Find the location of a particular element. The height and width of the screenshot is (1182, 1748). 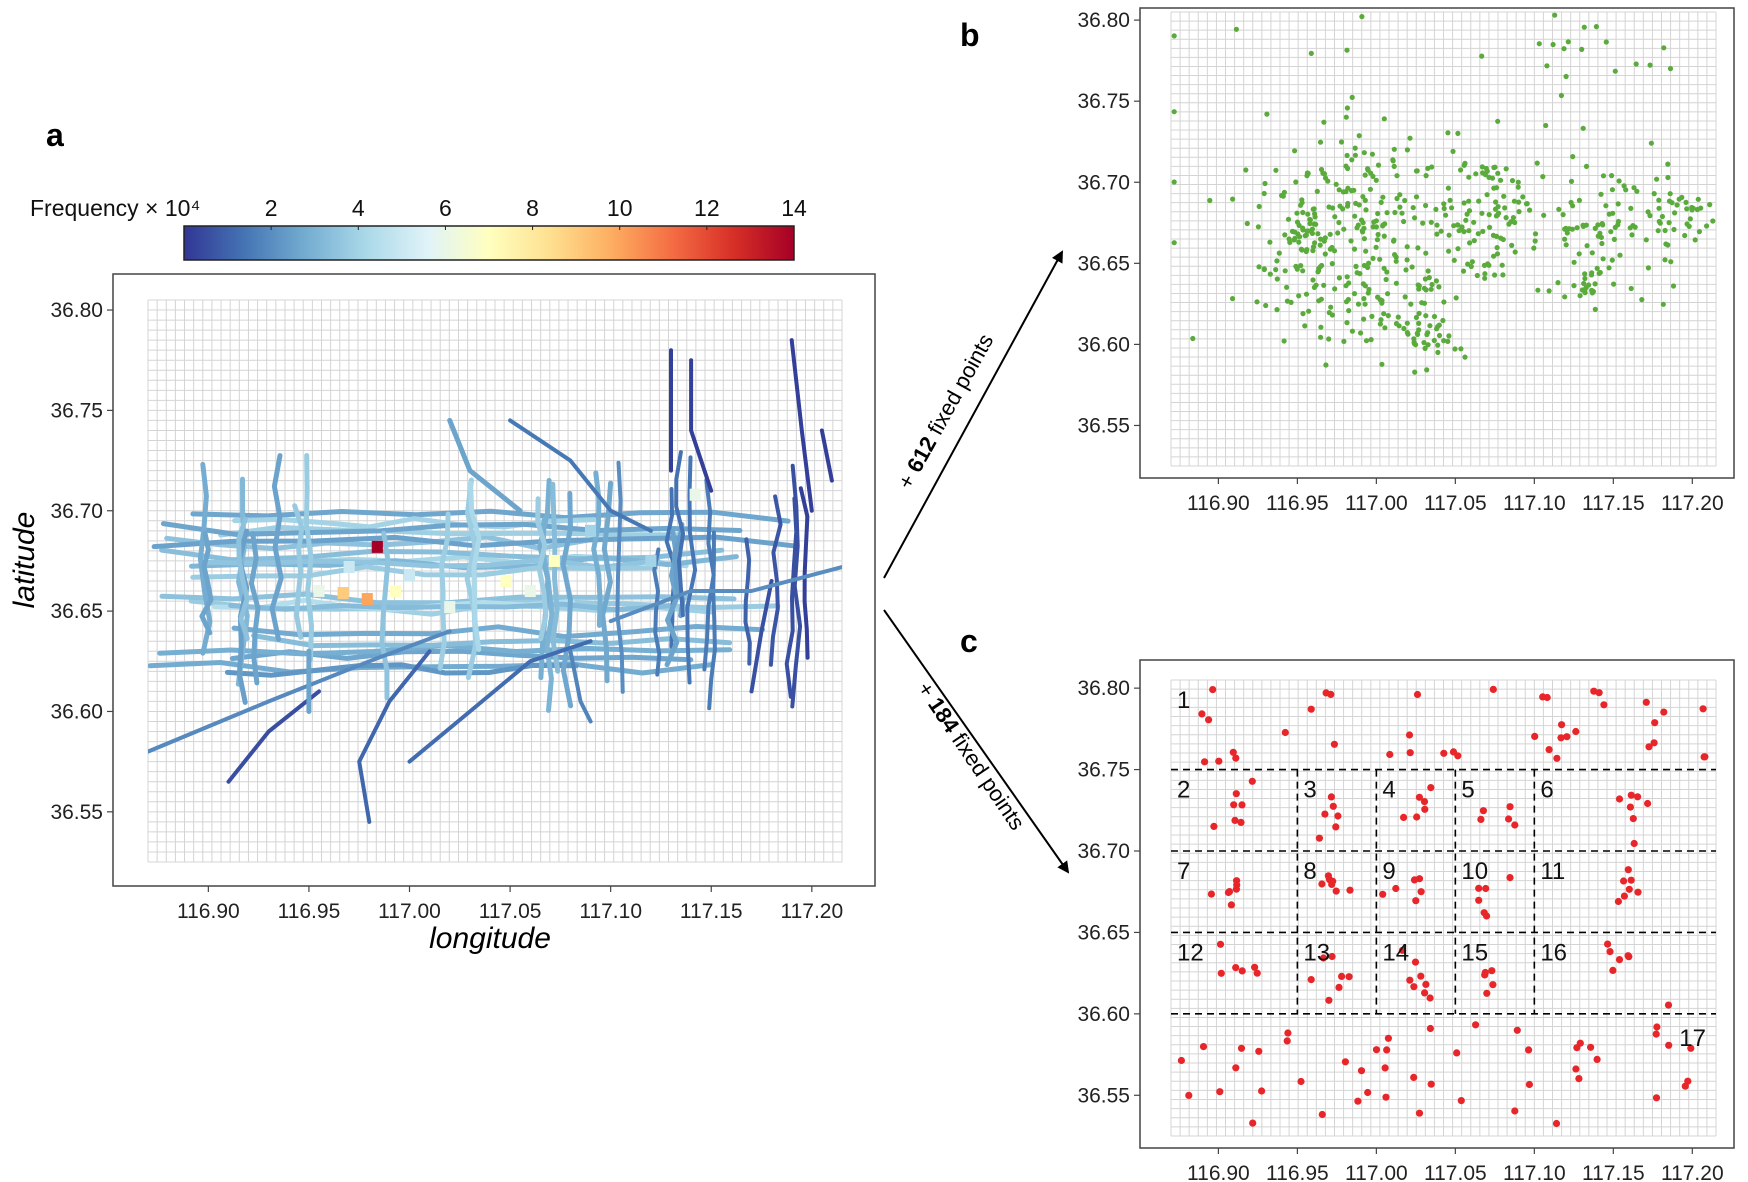

region-label: 12 is located at coordinates (1190, 952).